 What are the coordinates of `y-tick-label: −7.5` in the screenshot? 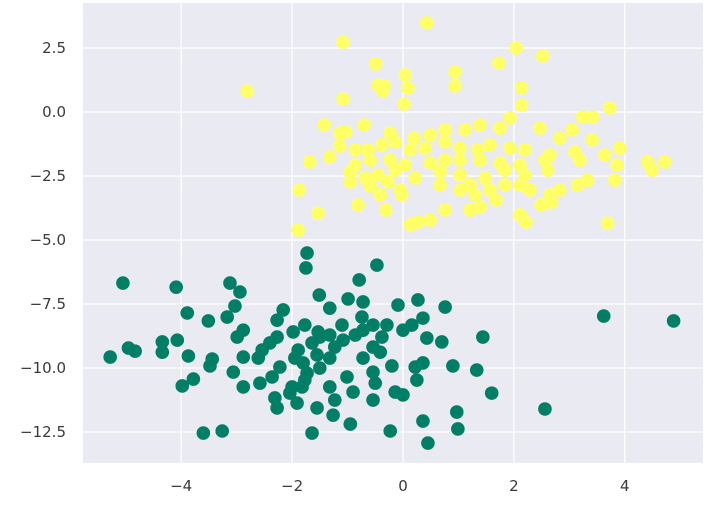 It's located at (48, 304).